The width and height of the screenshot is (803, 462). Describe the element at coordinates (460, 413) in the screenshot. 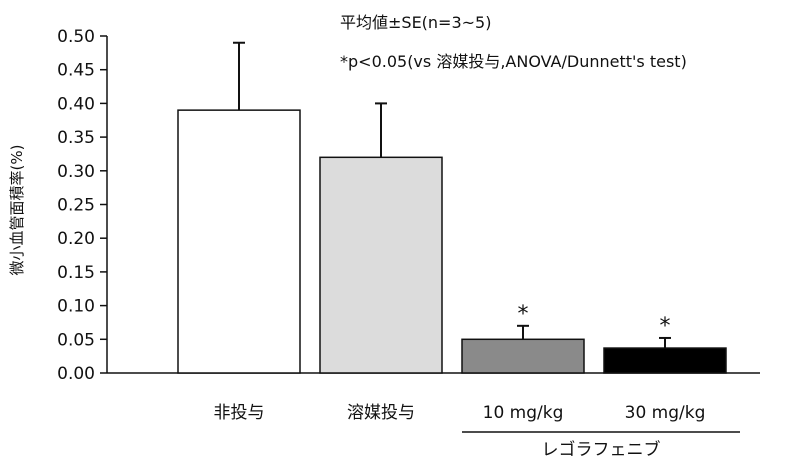

I see `x-axis-labels: 非投与 溶媒投与 10 mg/kg 30 mg/kg` at that location.